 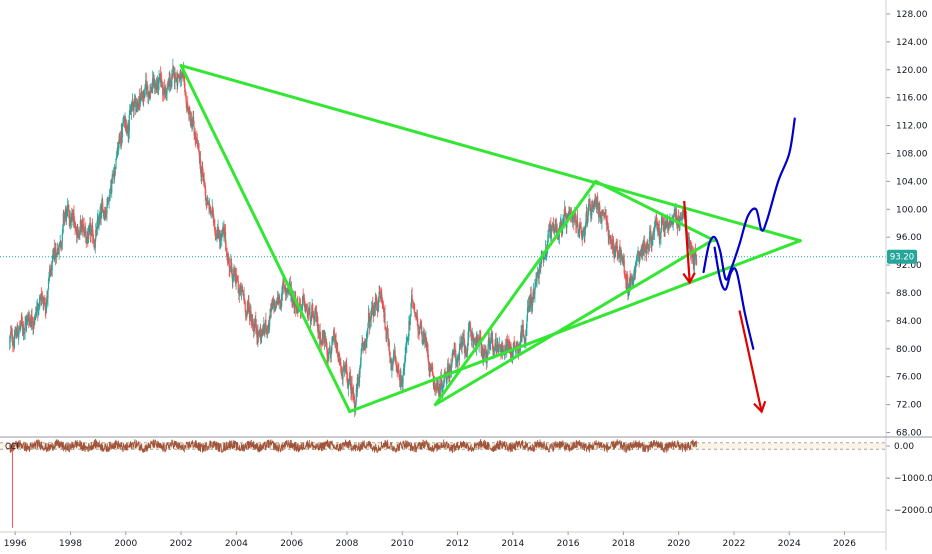 I want to click on time-tick-label: 2000, so click(x=125, y=544).